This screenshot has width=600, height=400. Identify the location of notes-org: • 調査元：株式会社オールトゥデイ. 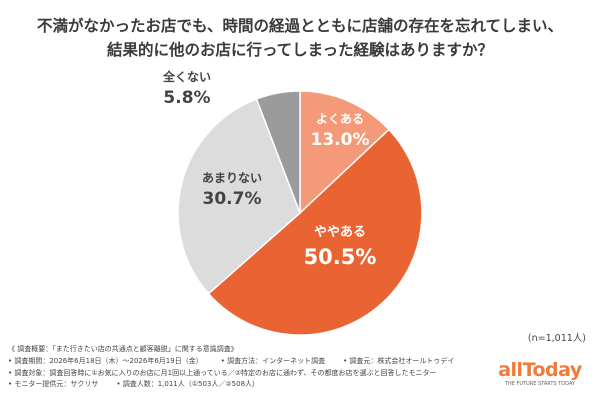
(399, 360).